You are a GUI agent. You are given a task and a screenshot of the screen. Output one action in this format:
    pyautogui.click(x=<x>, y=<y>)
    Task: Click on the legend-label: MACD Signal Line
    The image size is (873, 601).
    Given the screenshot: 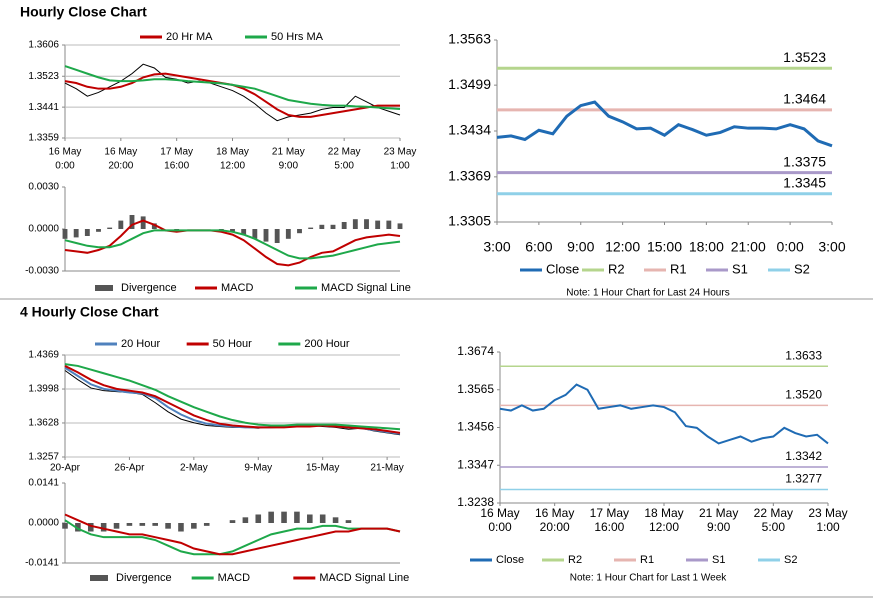 What is the action you would take?
    pyautogui.click(x=364, y=578)
    